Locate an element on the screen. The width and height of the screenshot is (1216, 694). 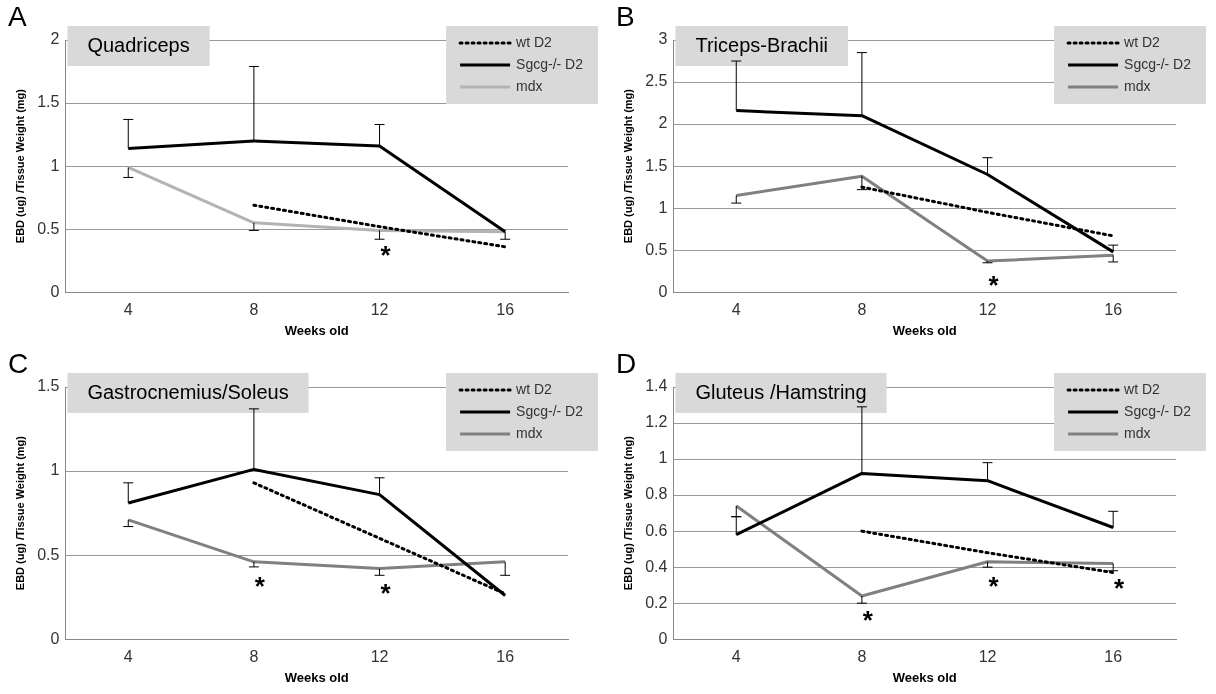
y-tick-label: 0.8 is located at coordinates (656, 494).